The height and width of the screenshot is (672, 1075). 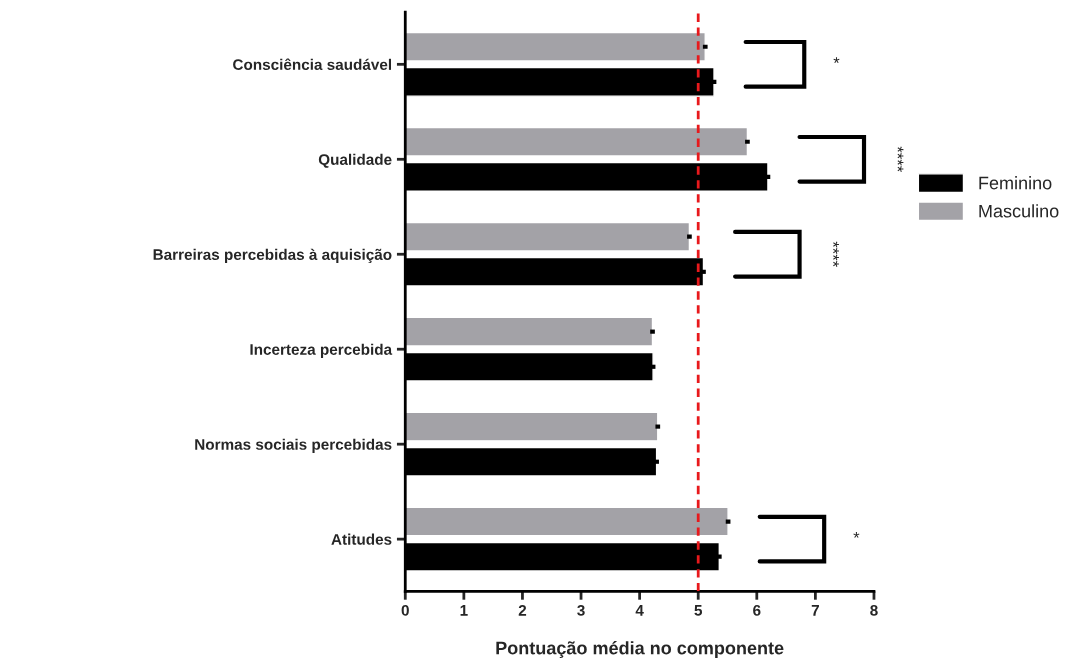 What do you see at coordinates (757, 610) in the screenshot?
I see `x-tick-label: 6` at bounding box center [757, 610].